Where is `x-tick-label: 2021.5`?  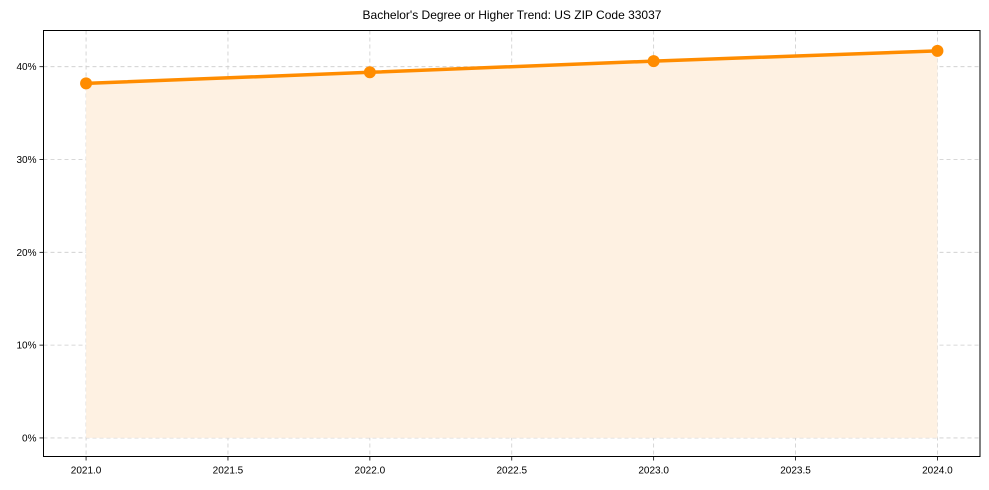
x-tick-label: 2021.5 is located at coordinates (228, 471).